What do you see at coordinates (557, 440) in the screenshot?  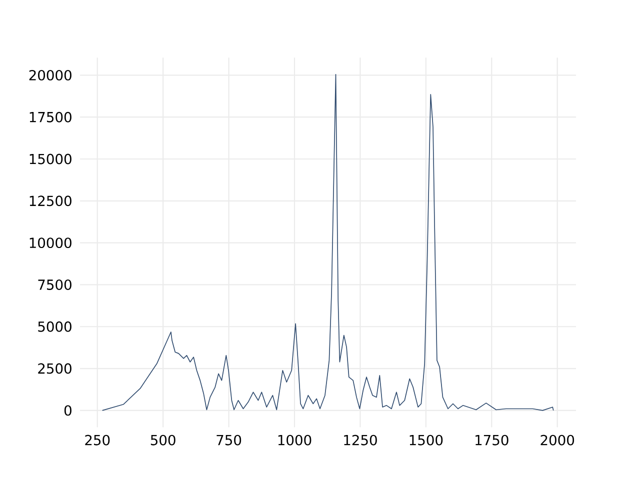 I see `x-tick-label: 2000` at bounding box center [557, 440].